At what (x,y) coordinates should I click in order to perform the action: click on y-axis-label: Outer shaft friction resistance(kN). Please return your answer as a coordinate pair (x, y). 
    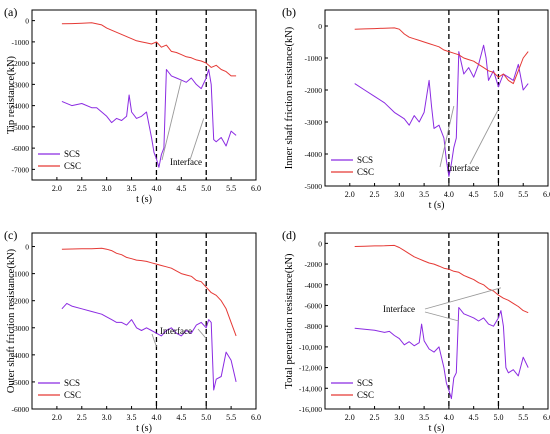
    Looking at the image, I should click on (11, 320).